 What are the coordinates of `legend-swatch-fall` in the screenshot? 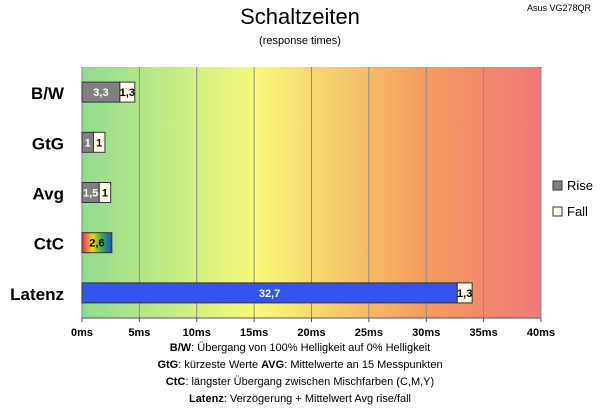 It's located at (557, 211).